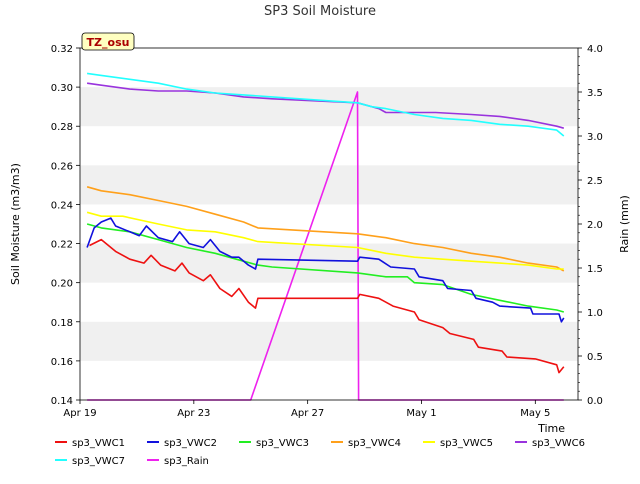 Image resolution: width=640 pixels, height=484 pixels. What do you see at coordinates (282, 443) in the screenshot?
I see `legend-label: sp3_VWC3` at bounding box center [282, 443].